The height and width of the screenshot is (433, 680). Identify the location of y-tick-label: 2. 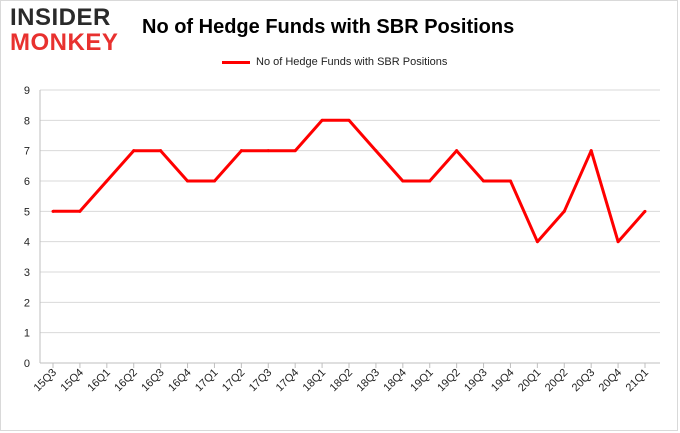
(27, 303).